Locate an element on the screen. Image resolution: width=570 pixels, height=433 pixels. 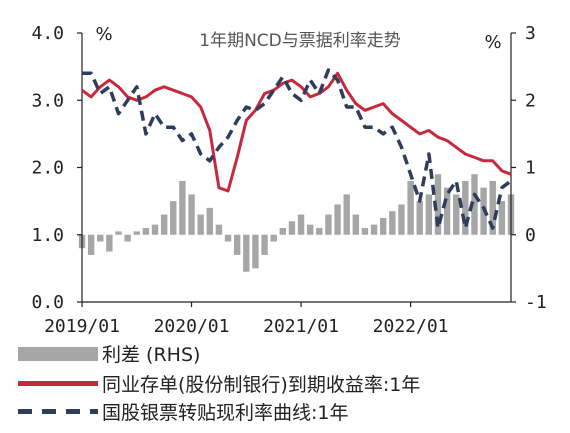
right-tick-label: 1 is located at coordinates (530, 168).